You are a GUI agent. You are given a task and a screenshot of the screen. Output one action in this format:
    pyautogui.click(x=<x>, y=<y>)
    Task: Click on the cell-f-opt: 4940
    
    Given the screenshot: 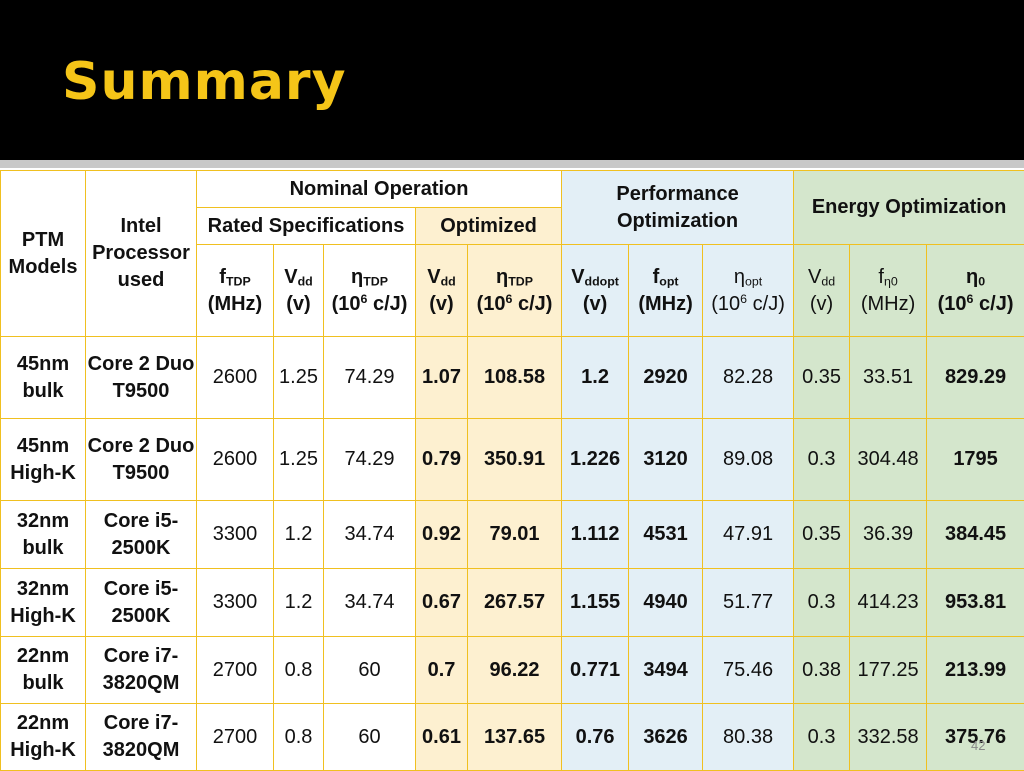 What is the action you would take?
    pyautogui.click(x=666, y=603)
    